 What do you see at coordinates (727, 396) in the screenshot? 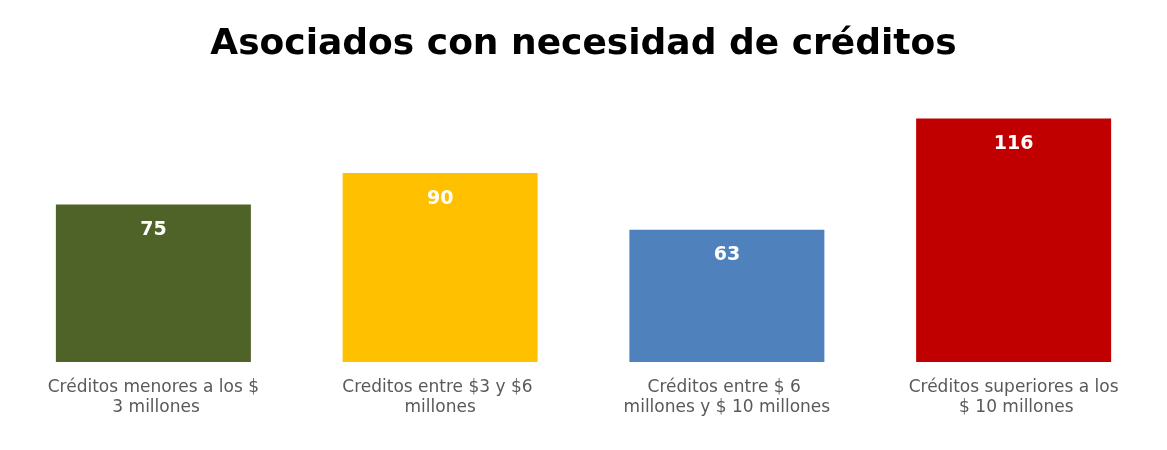
I see `x-tick-label: Créditos entre $ 6 millones y $ 10 millones` at bounding box center [727, 396].